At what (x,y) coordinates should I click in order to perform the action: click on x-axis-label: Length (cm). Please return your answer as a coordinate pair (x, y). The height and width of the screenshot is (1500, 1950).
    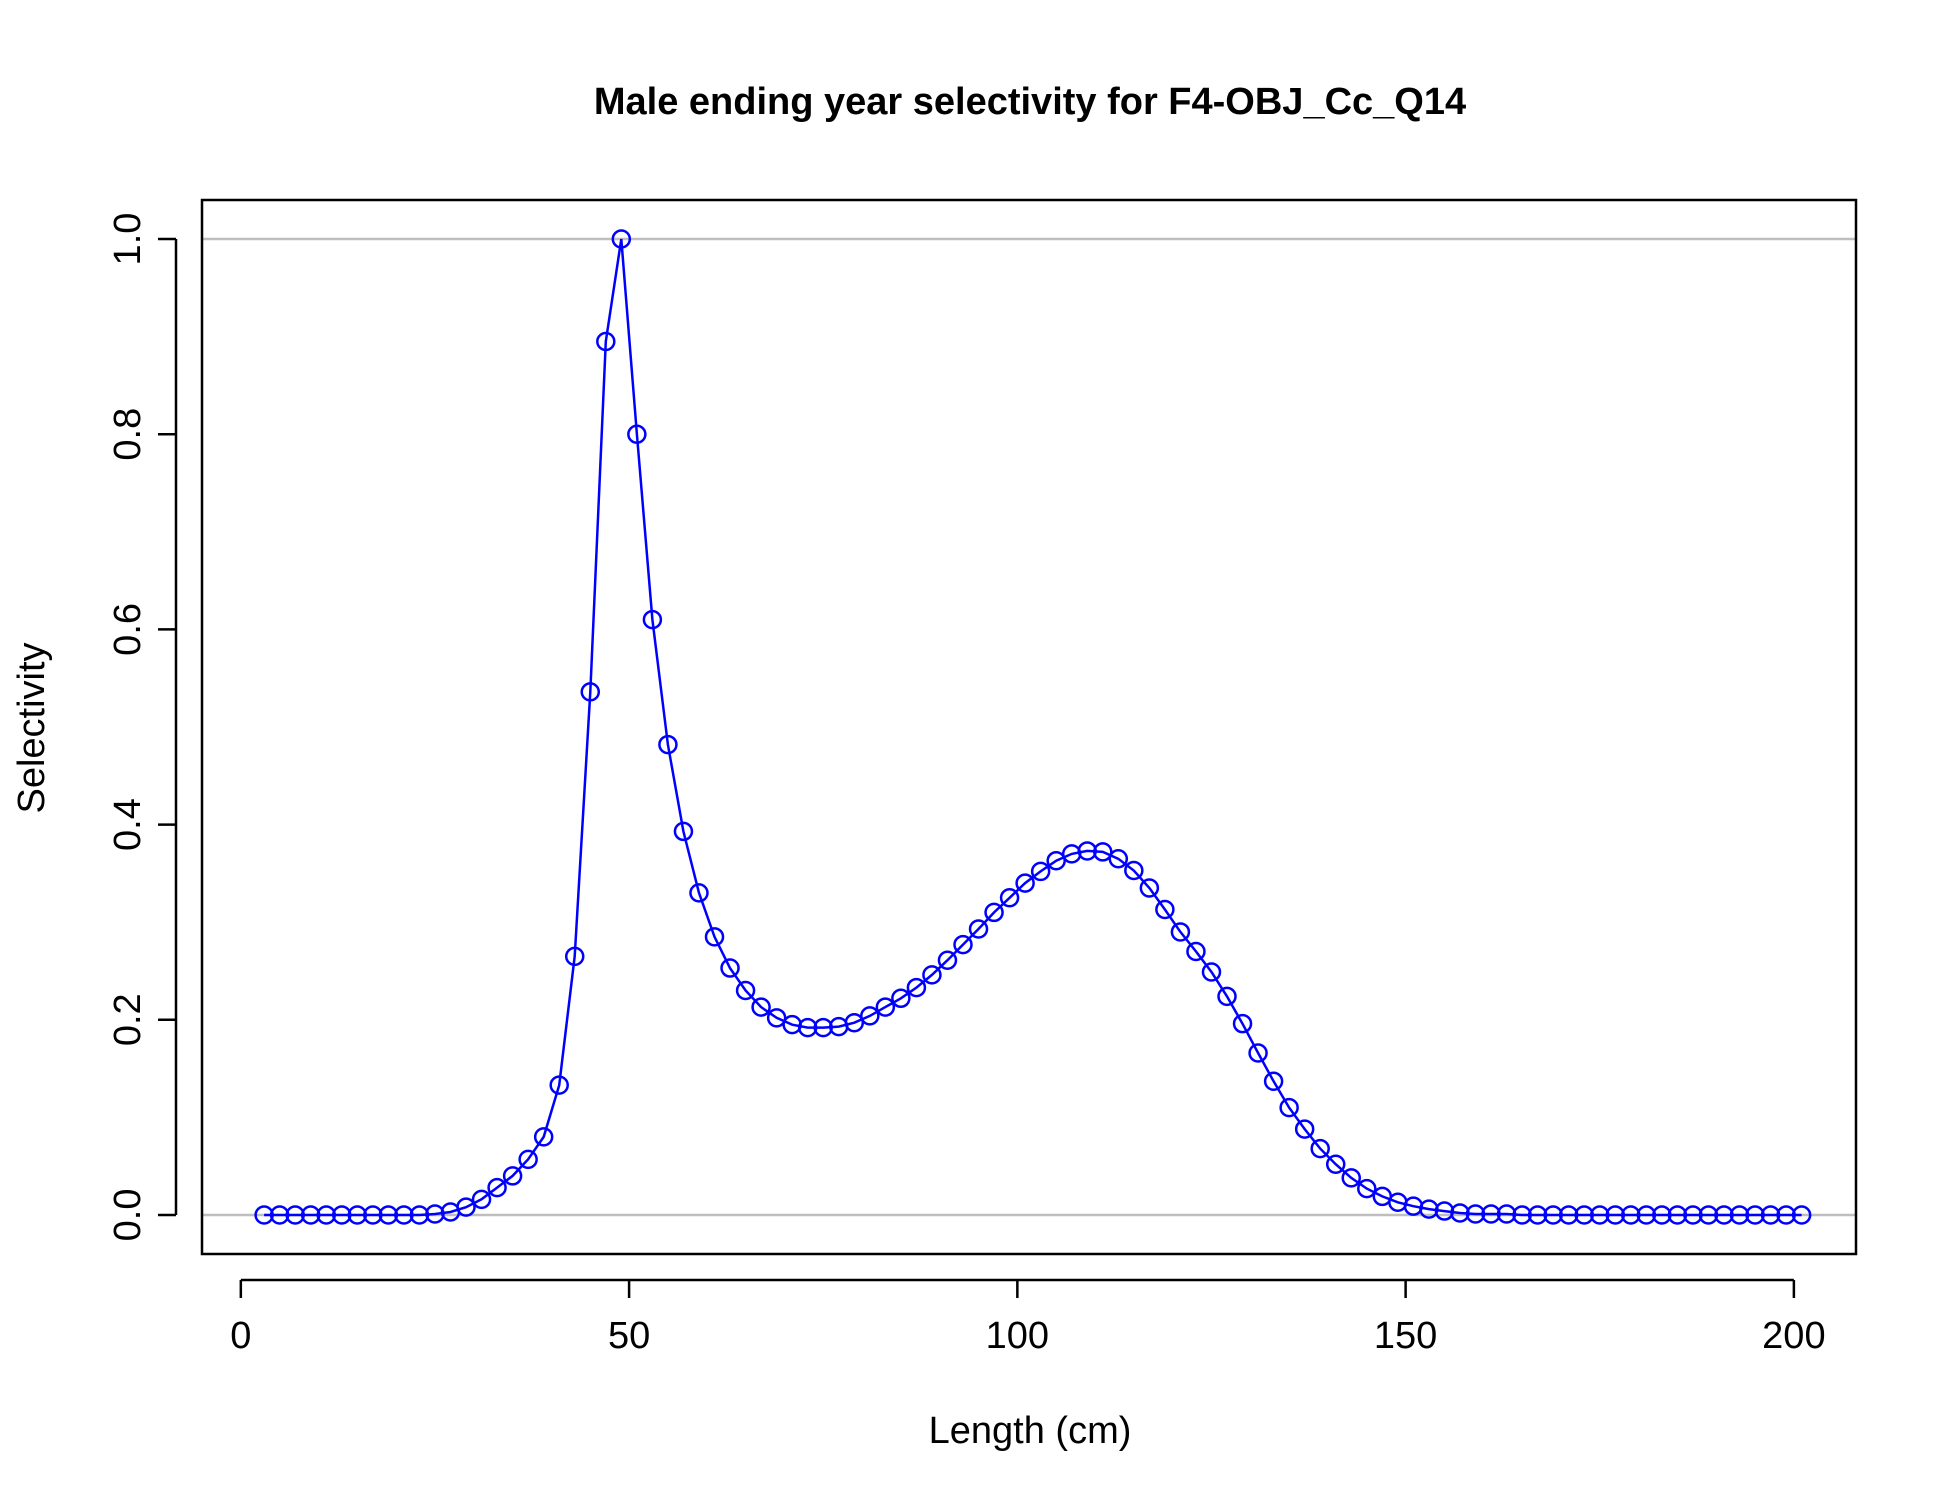
    Looking at the image, I should click on (1030, 1431).